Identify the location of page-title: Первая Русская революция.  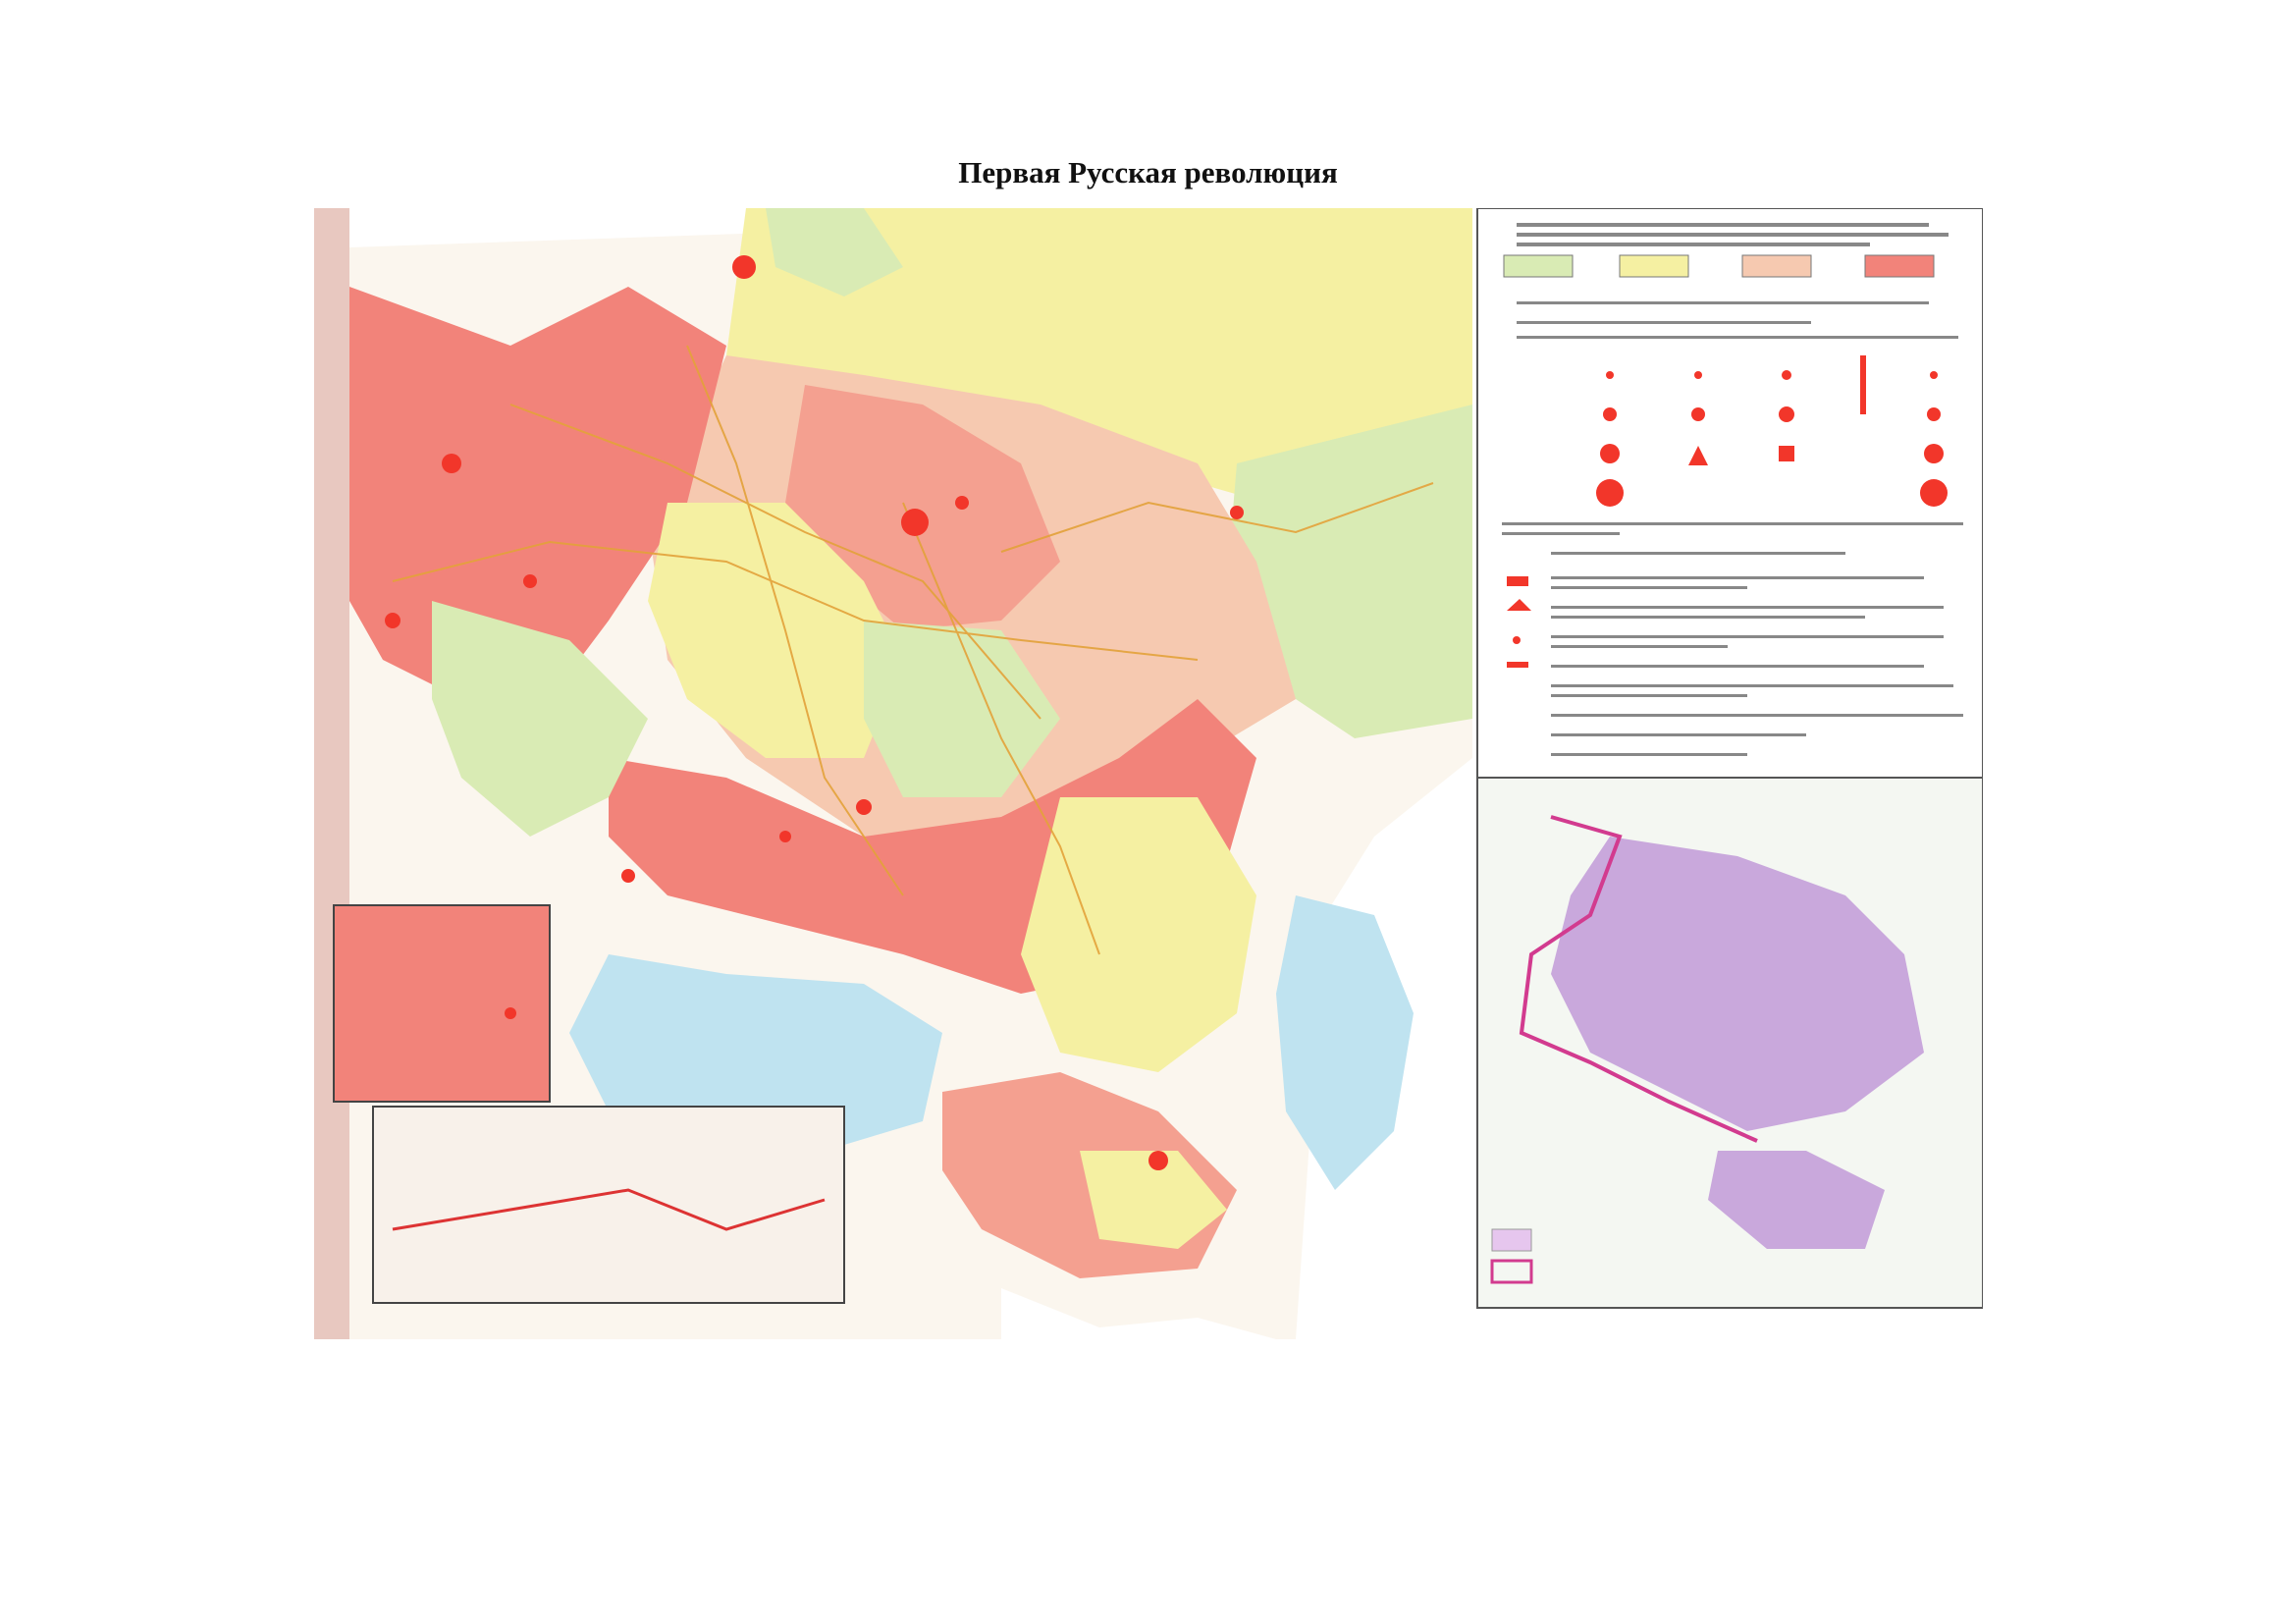
(1148, 172).